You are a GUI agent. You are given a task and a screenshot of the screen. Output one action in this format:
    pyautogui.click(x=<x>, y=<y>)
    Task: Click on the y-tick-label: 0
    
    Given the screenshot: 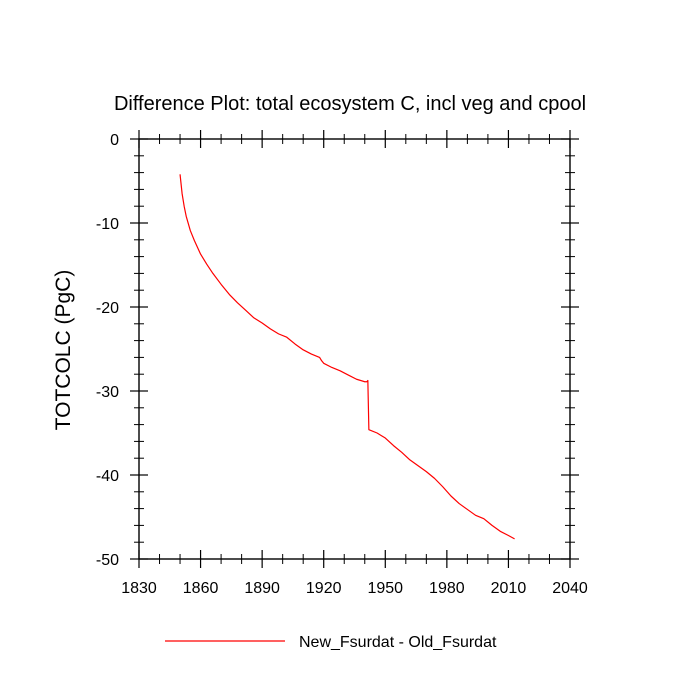 What is the action you would take?
    pyautogui.click(x=114, y=140)
    